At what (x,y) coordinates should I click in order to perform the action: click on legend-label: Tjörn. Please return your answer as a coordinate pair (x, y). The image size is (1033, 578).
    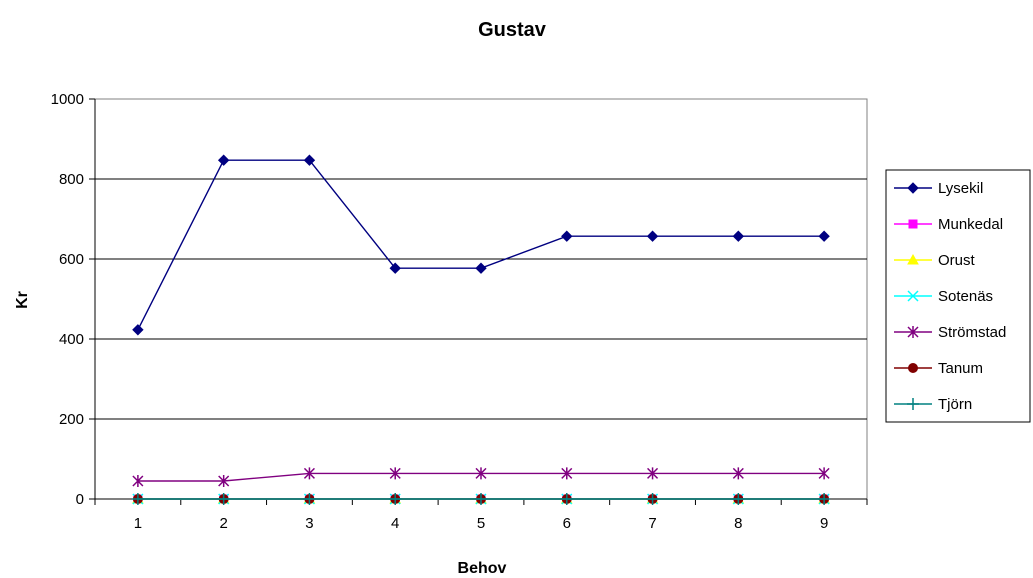
    Looking at the image, I should click on (955, 404).